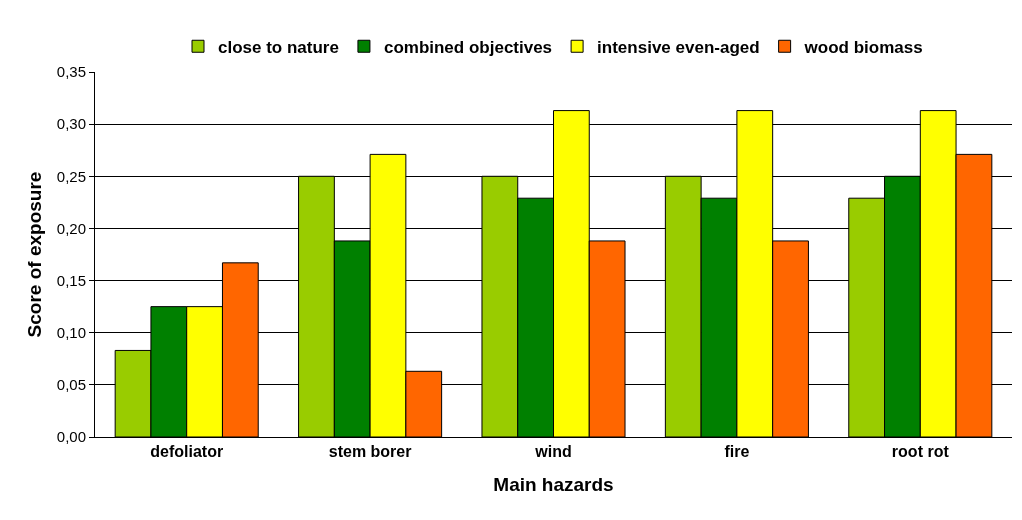 The width and height of the screenshot is (1022, 520). What do you see at coordinates (71, 280) in the screenshot?
I see `y-tick-label: 0,15` at bounding box center [71, 280].